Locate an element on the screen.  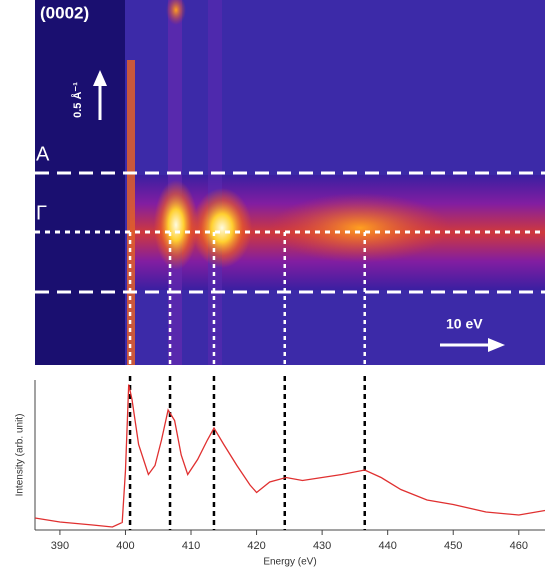
x-tick-label: 460 is located at coordinates (519, 546).